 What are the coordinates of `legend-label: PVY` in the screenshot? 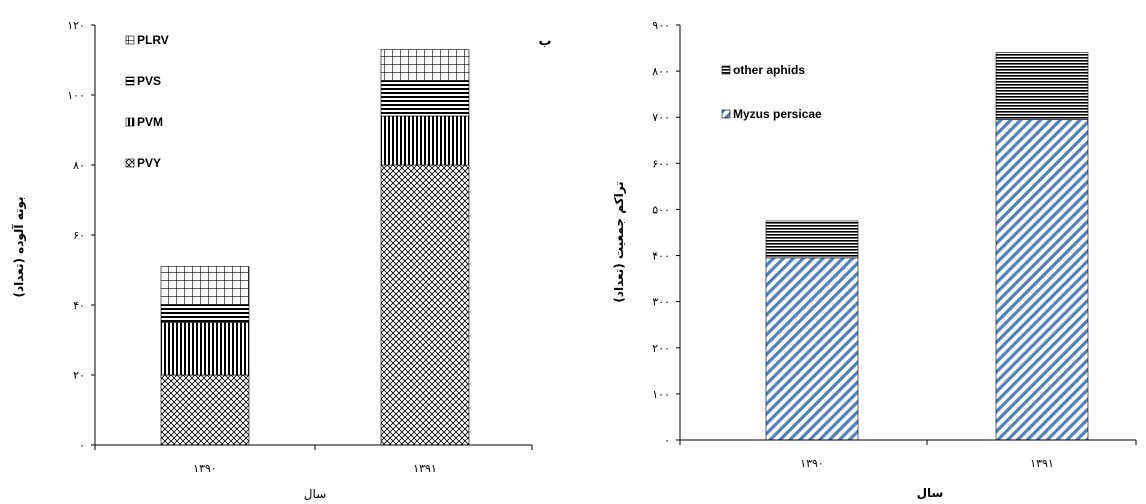 It's located at (149, 163).